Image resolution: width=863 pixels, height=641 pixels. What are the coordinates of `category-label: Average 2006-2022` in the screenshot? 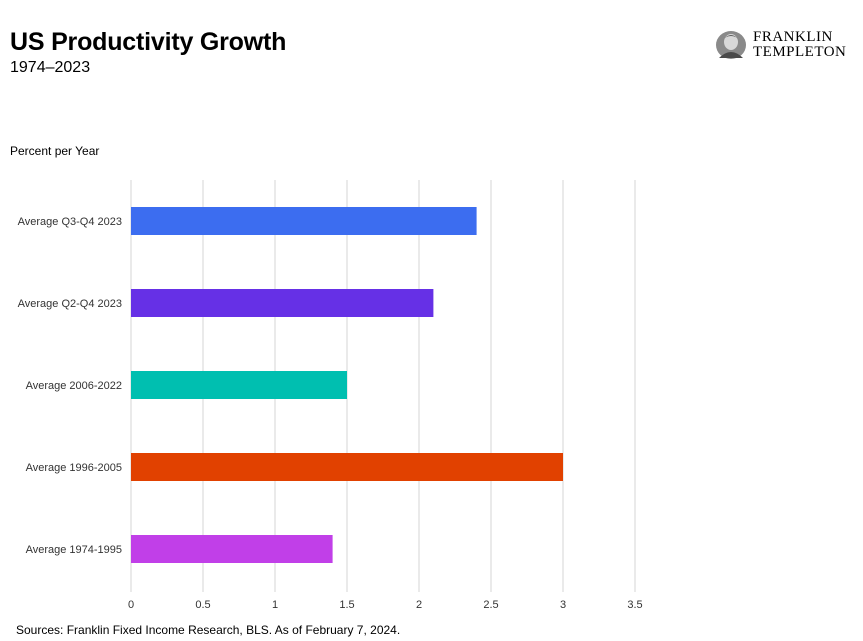 It's located at (74, 386).